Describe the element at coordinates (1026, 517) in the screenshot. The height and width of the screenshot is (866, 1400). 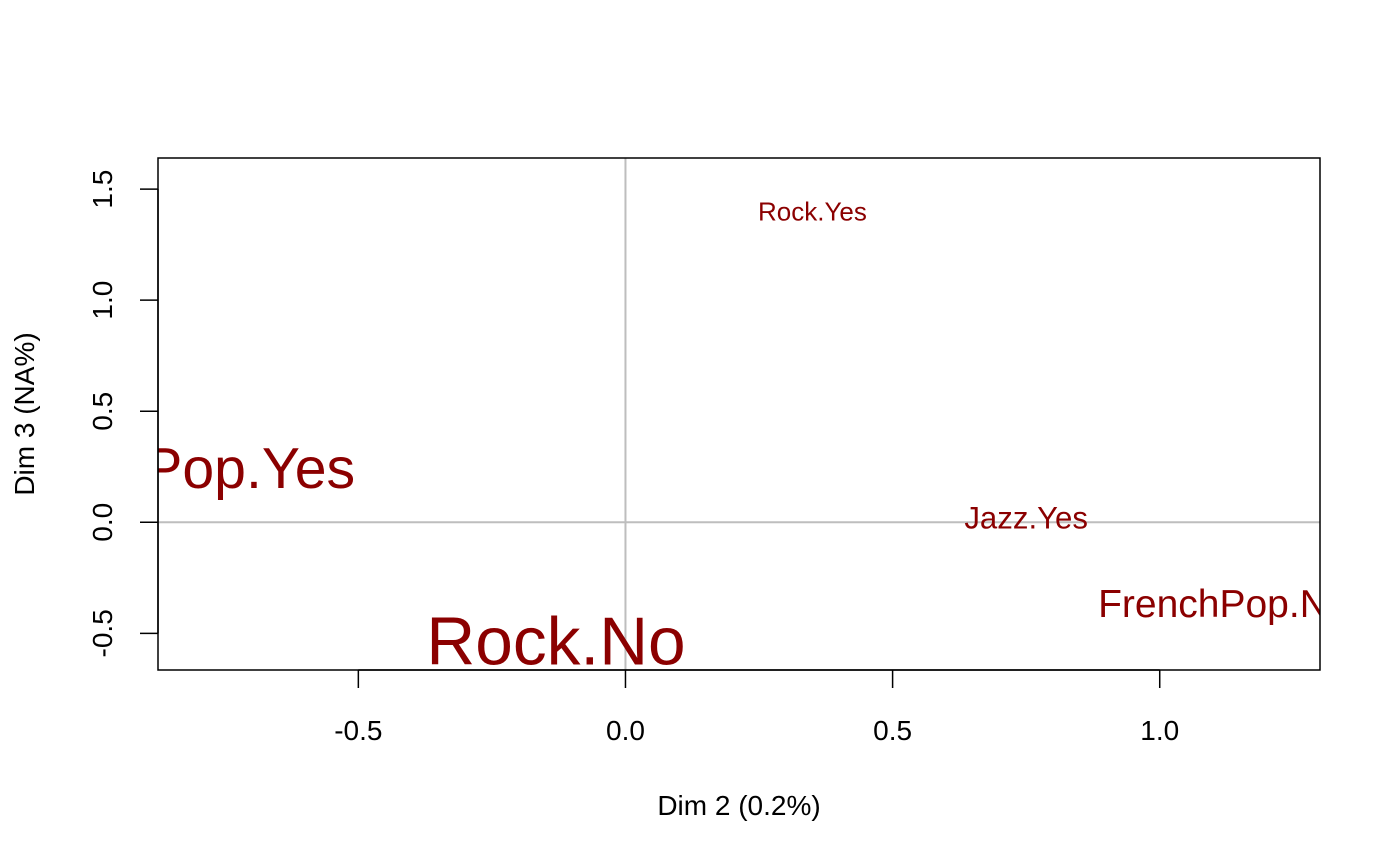
I see `point-label-jazz-yes: Jazz.Yes` at that location.